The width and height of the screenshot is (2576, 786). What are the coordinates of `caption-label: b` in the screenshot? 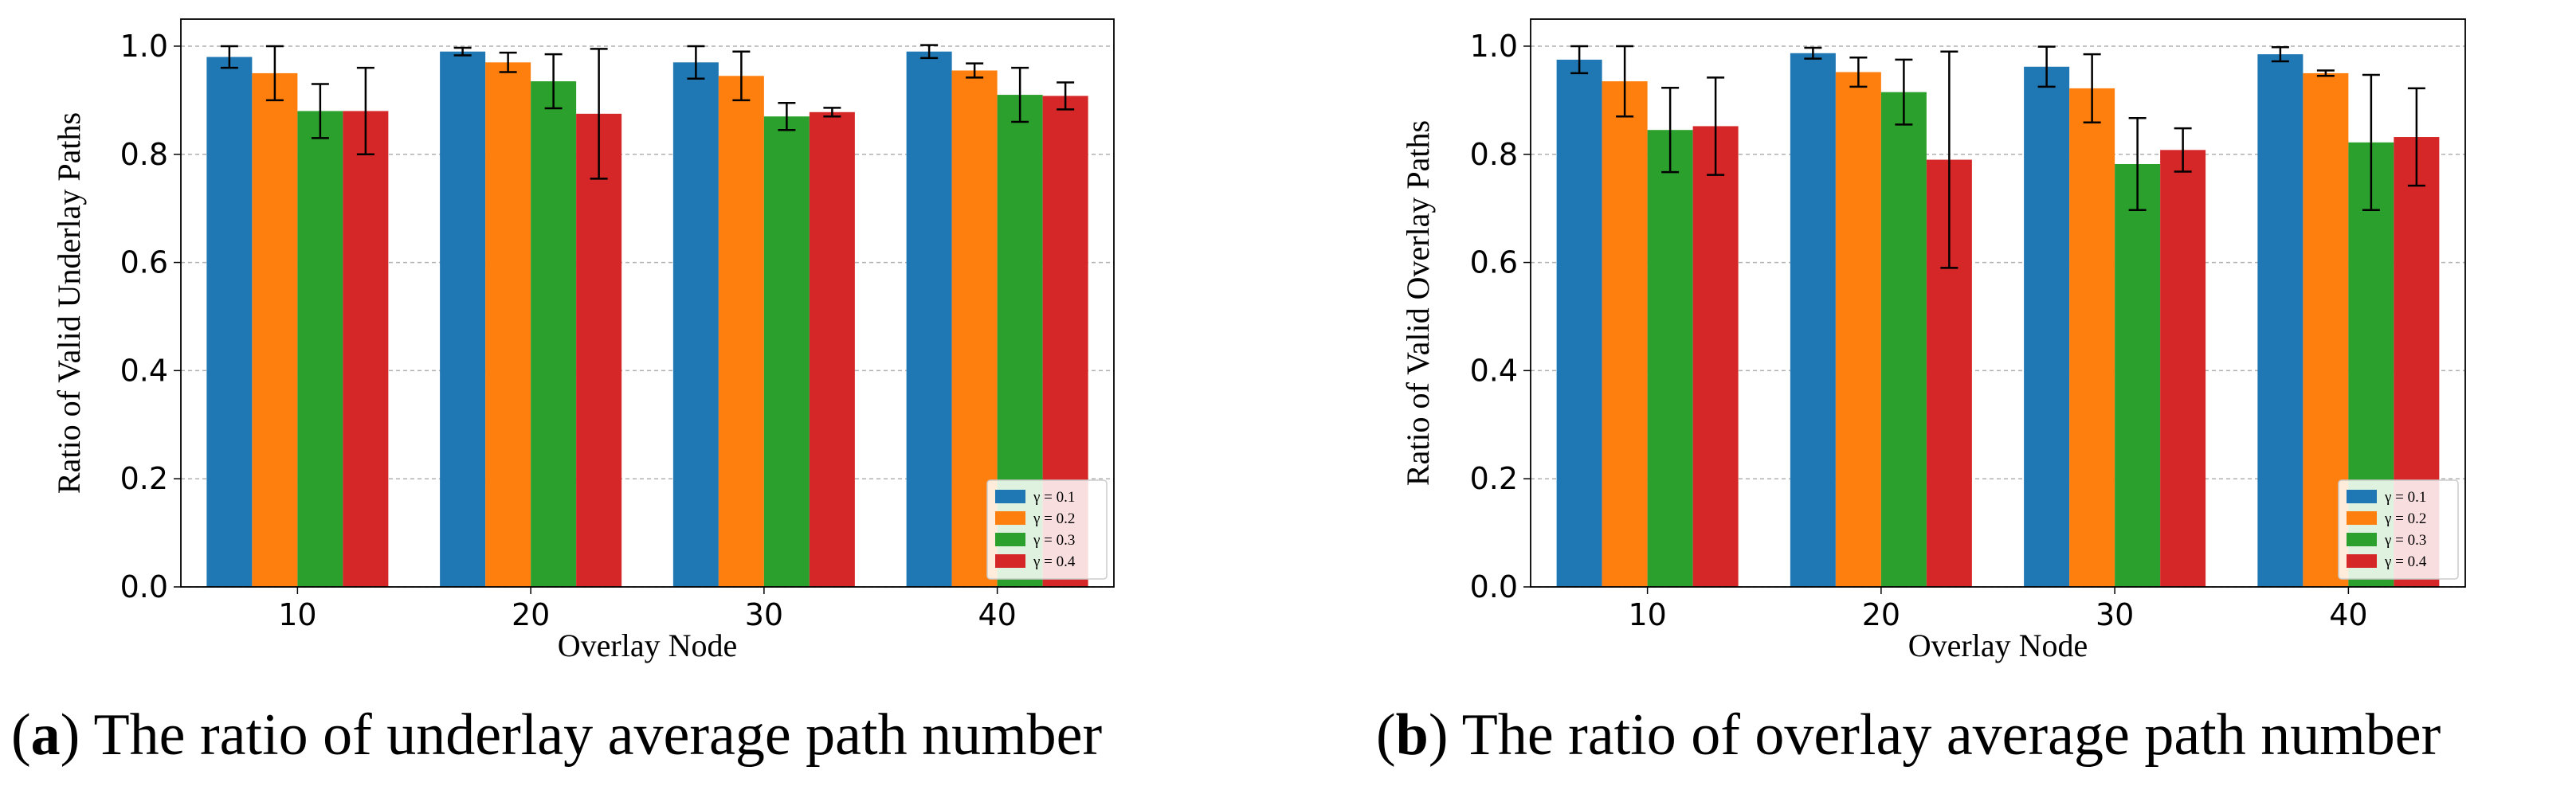 It's located at (1412, 735).